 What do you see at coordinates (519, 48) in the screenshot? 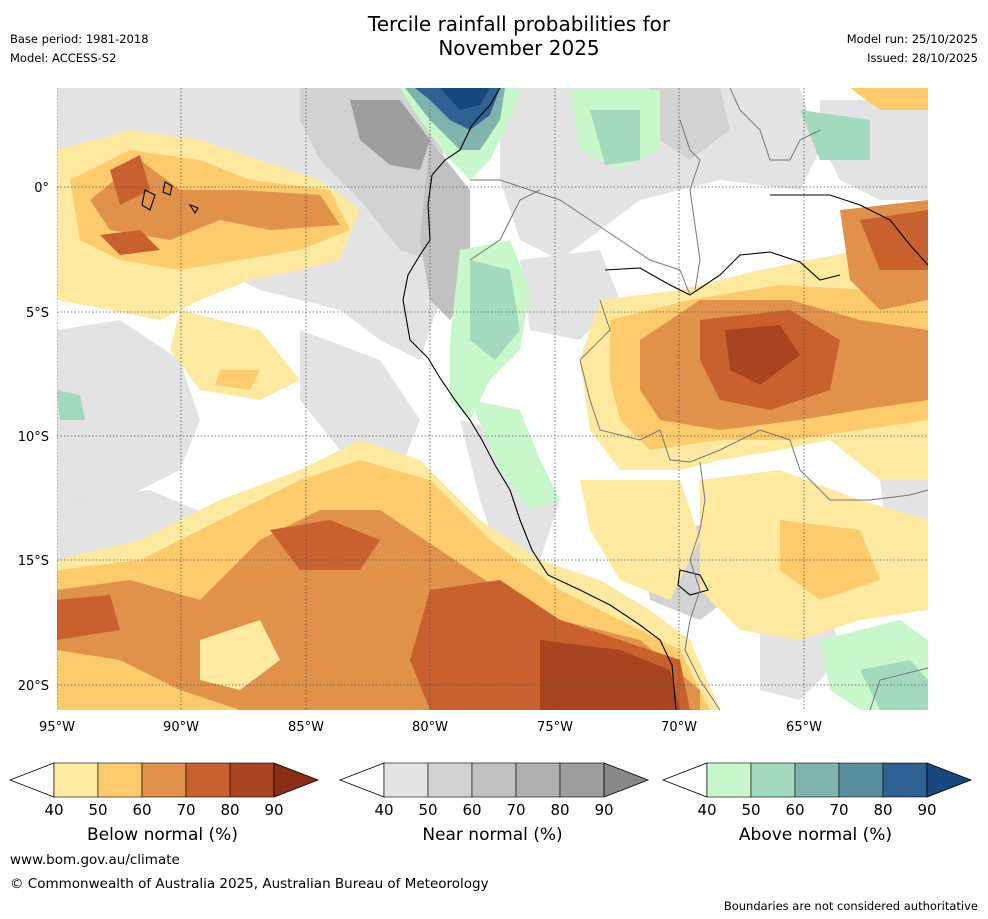
I see `map-title-line2: November 2025` at bounding box center [519, 48].